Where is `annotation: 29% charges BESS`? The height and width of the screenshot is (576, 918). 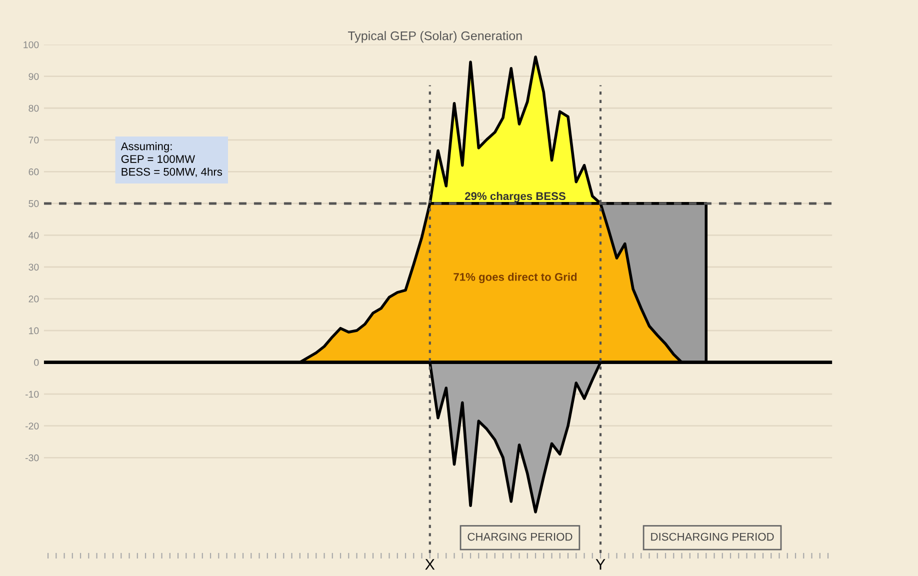 annotation: 29% charges BESS is located at coordinates (515, 197).